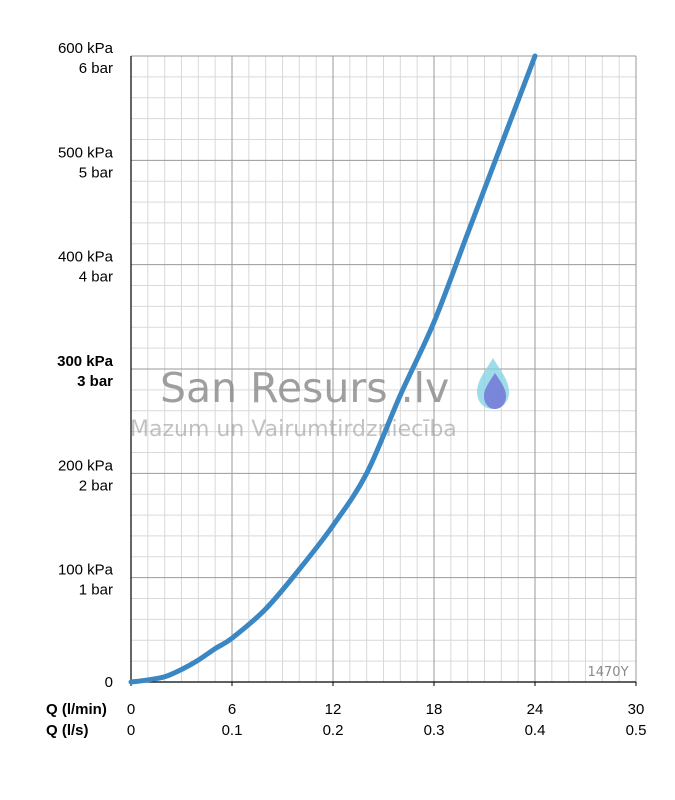 The image size is (675, 800). What do you see at coordinates (607, 672) in the screenshot?
I see `model-code-annotation: 1470Y` at bounding box center [607, 672].